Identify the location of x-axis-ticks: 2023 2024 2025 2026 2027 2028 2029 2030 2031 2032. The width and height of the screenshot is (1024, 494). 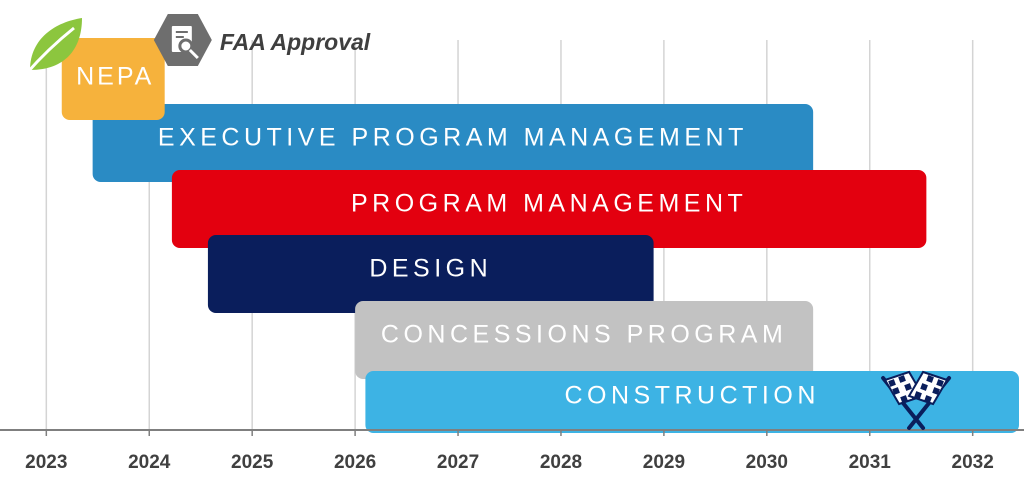
(509, 451).